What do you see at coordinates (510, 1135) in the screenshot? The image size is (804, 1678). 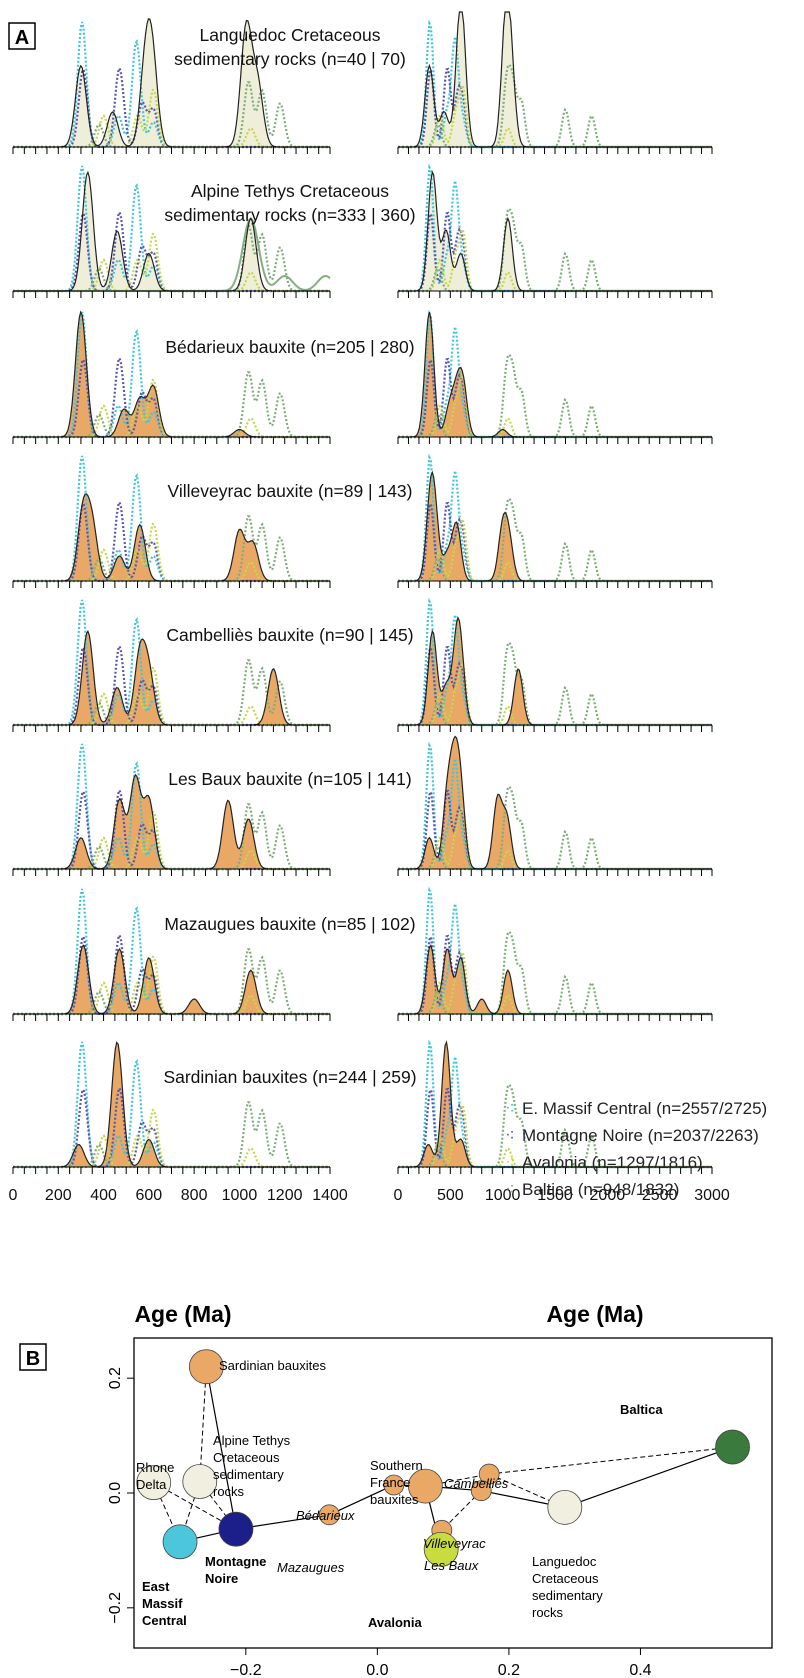 I see `legend-marker-montagne-noire: ⁖` at bounding box center [510, 1135].